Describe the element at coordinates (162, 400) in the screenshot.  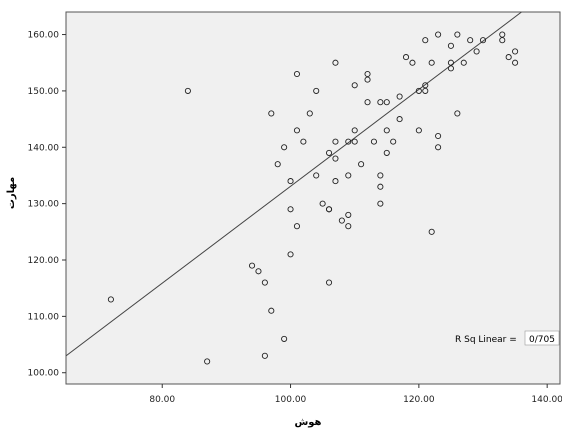
I see `x-tick-label: 80.00` at that location.